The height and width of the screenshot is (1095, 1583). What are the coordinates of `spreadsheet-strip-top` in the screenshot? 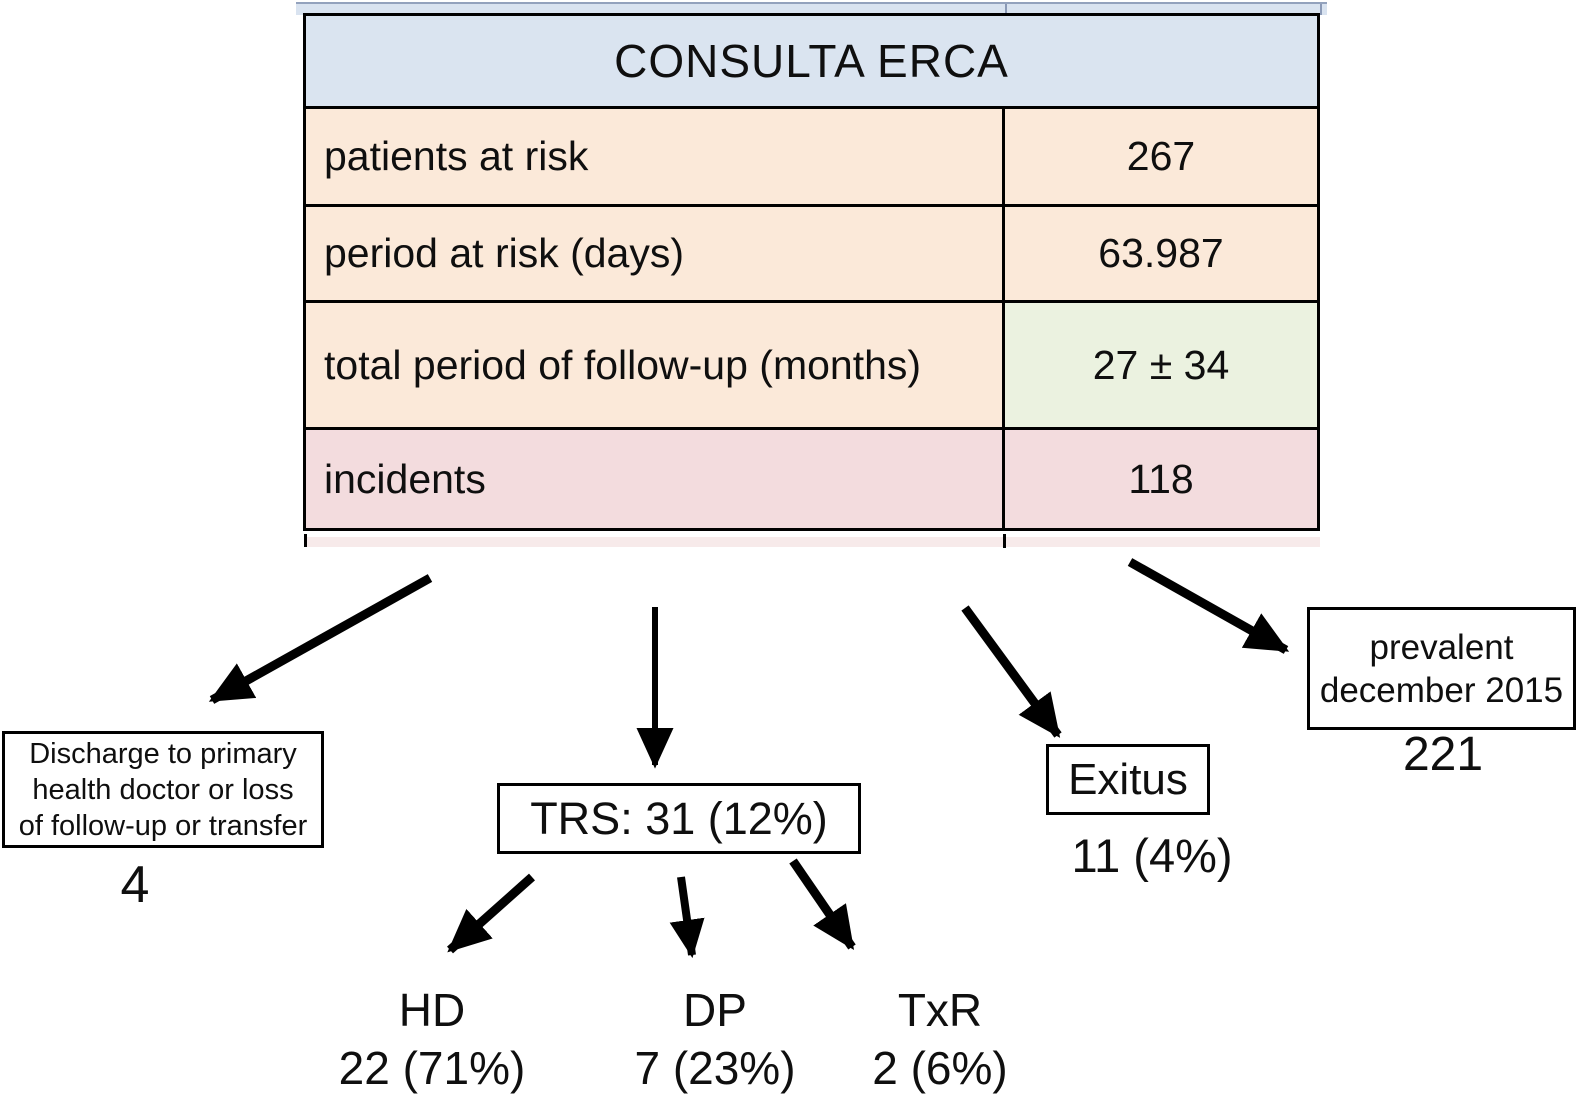 It's located at (811, 8).